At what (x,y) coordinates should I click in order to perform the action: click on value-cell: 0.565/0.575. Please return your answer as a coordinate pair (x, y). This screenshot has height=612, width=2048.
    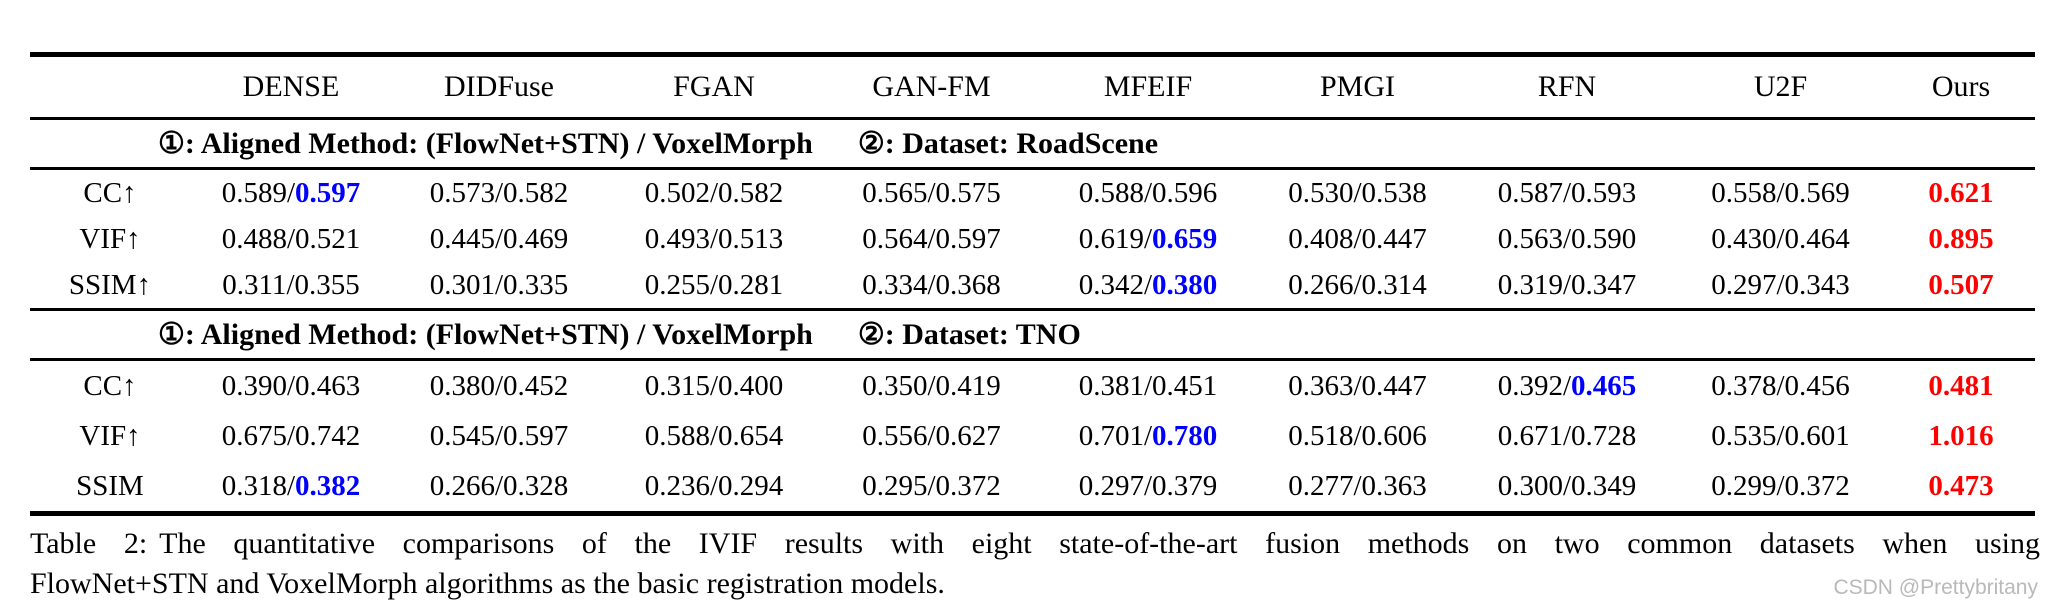
    Looking at the image, I should click on (931, 193).